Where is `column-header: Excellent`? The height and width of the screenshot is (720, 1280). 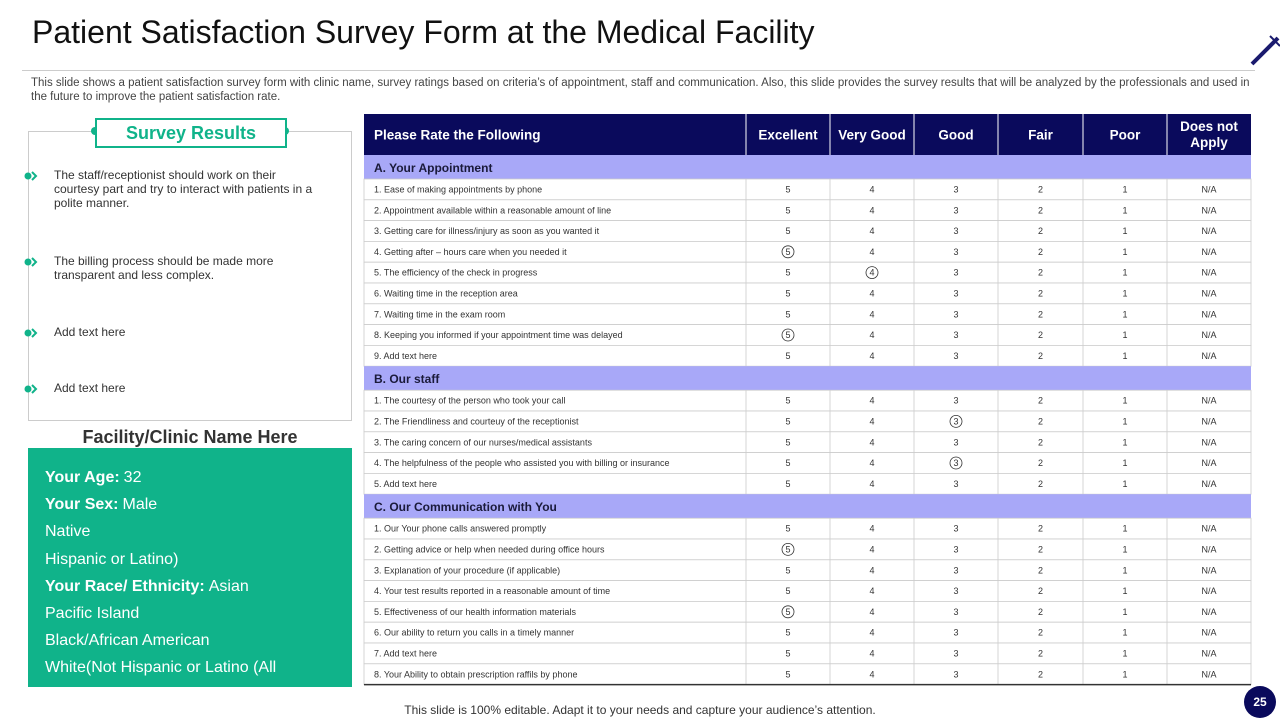 column-header: Excellent is located at coordinates (788, 135).